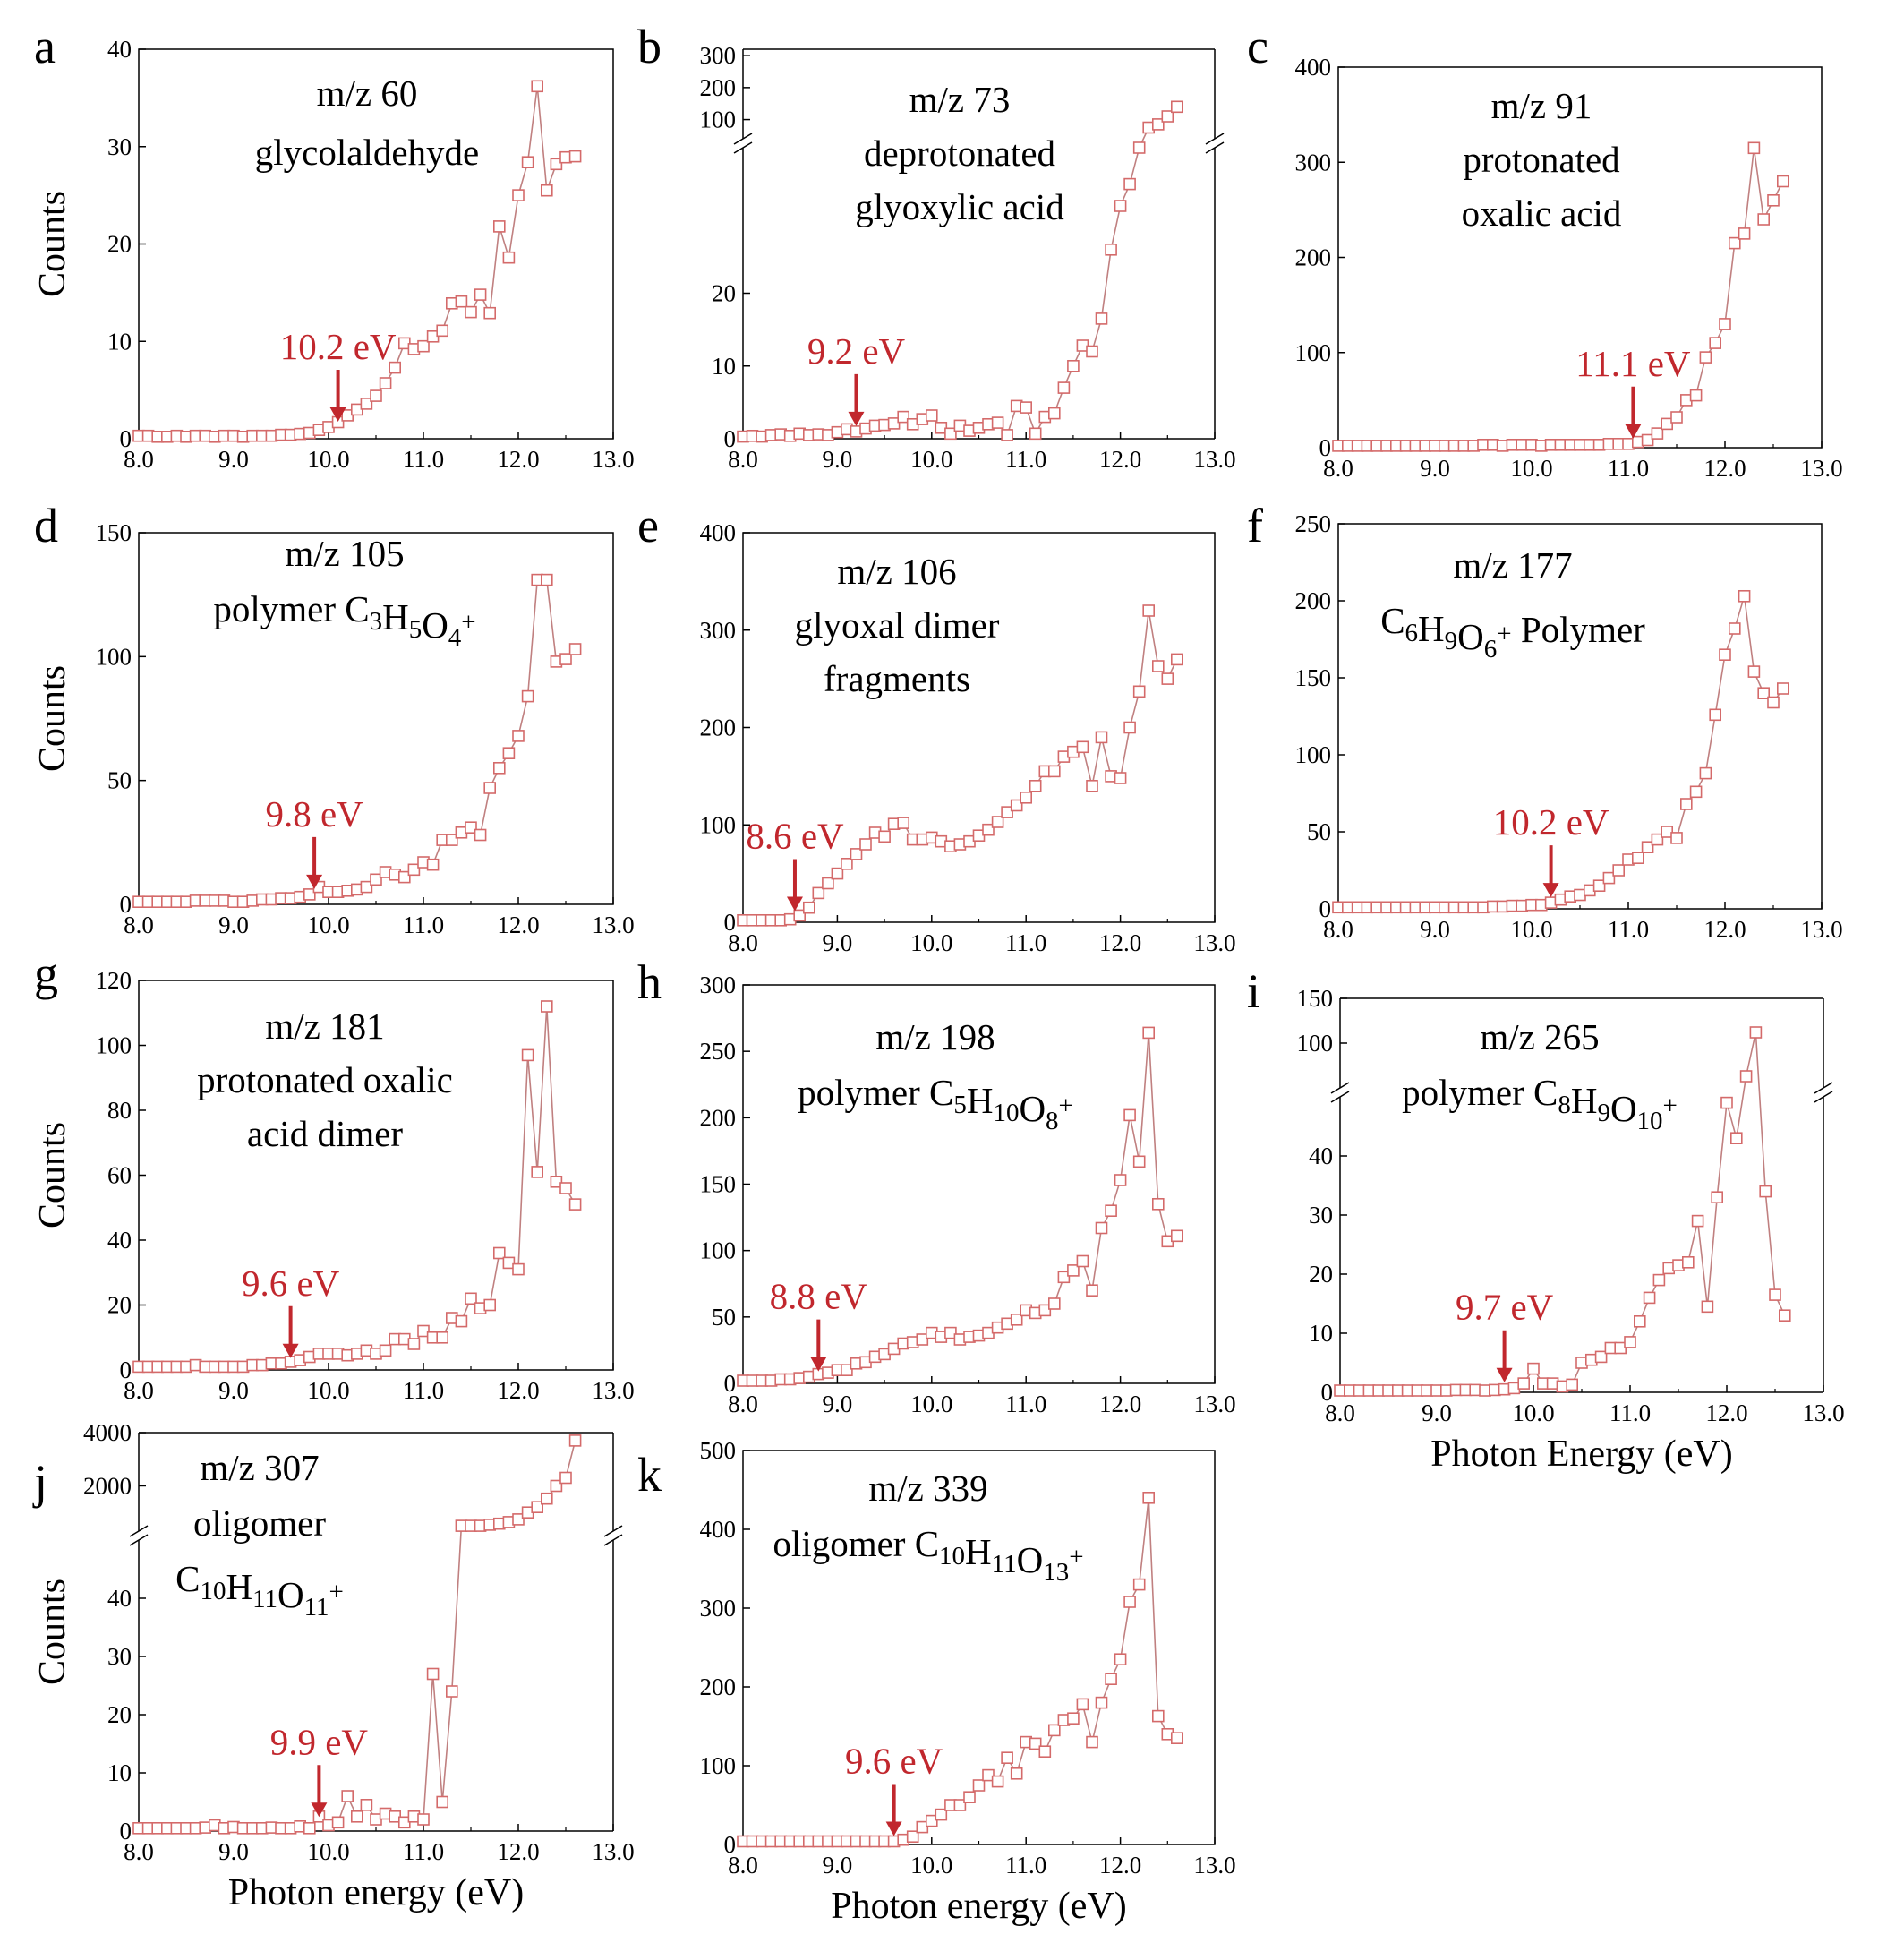 The image size is (1887, 1960). I want to click on y-tick-label: 120, so click(114, 980).